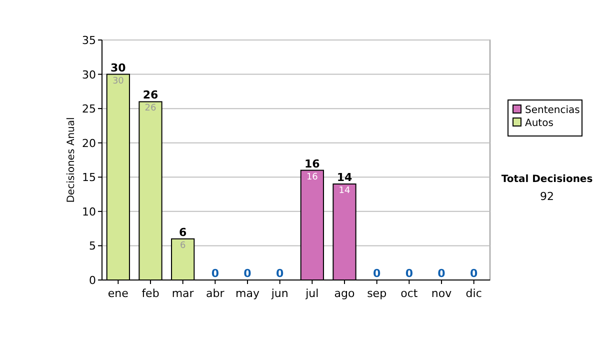  Describe the element at coordinates (92, 246) in the screenshot. I see `y-tick-label: 5` at that location.